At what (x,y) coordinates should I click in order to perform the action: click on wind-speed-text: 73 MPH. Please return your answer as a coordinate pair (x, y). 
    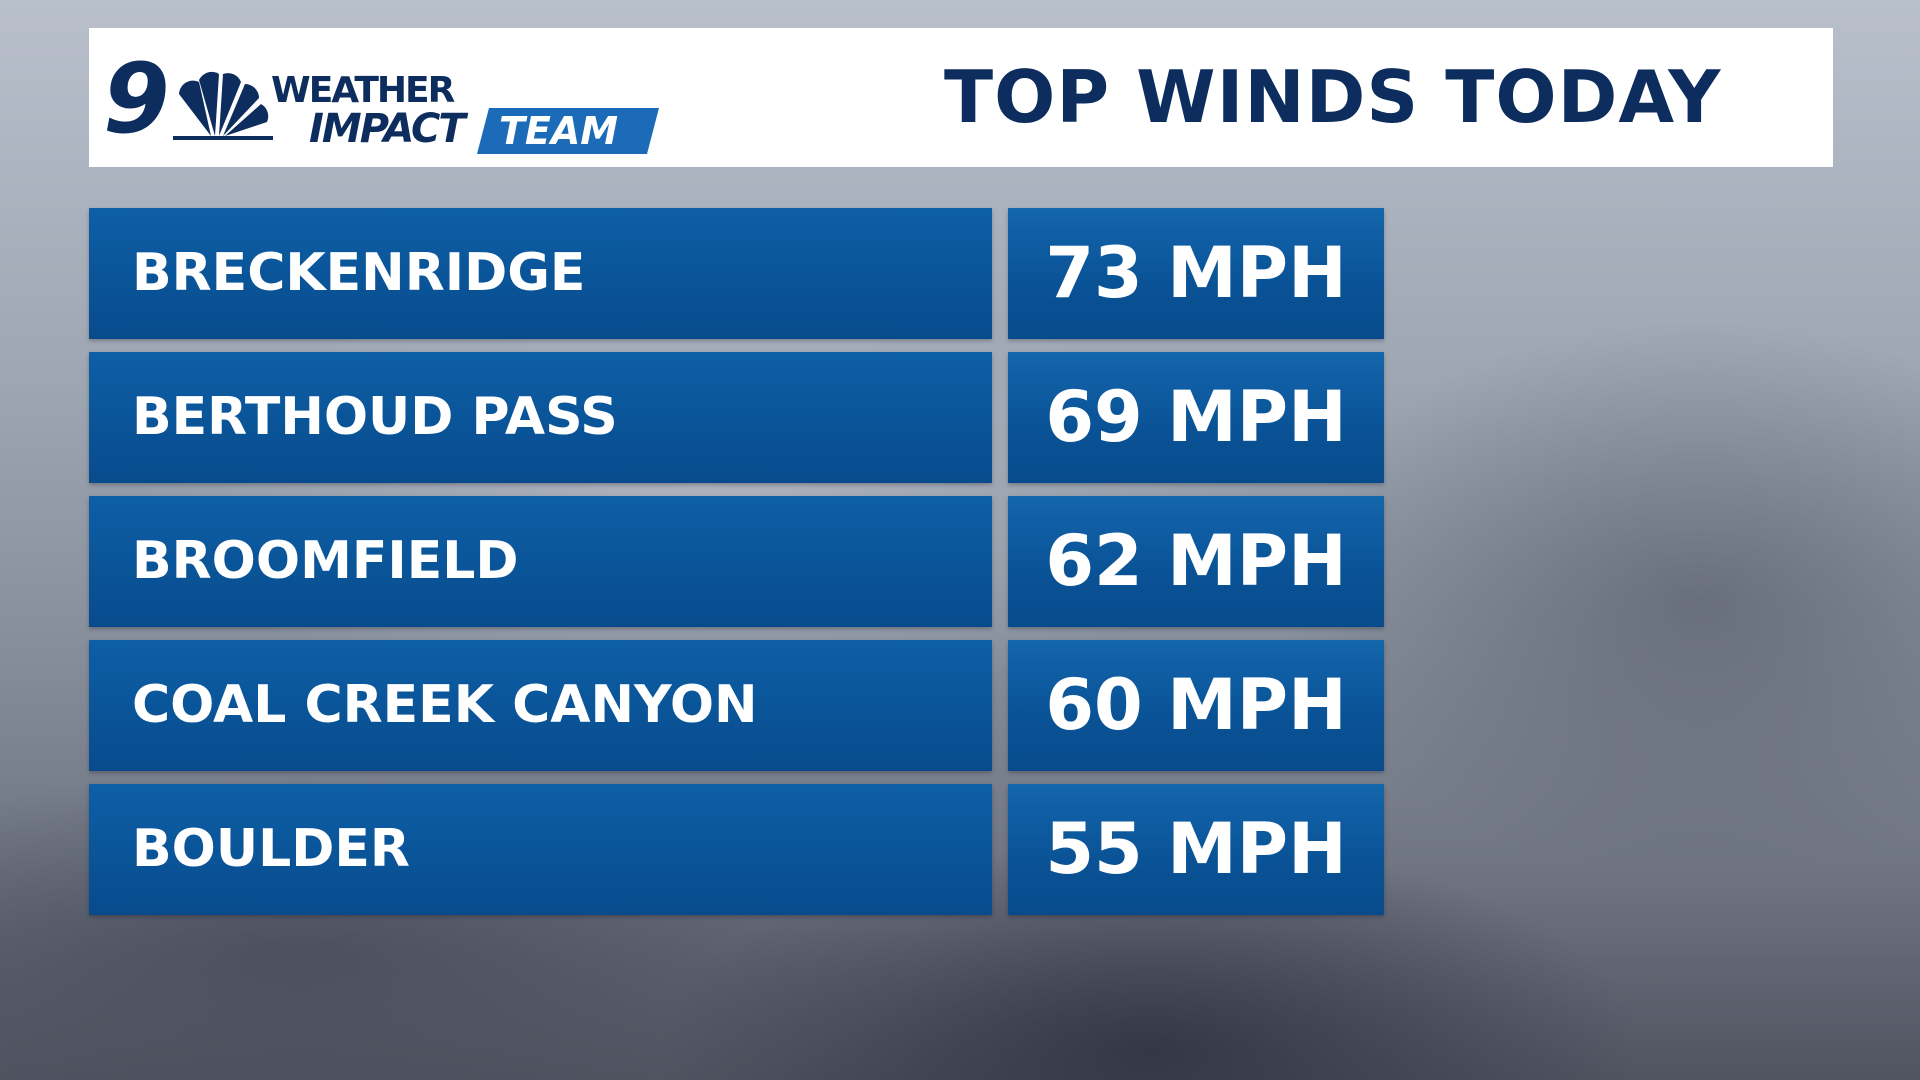
    Looking at the image, I should click on (1196, 273).